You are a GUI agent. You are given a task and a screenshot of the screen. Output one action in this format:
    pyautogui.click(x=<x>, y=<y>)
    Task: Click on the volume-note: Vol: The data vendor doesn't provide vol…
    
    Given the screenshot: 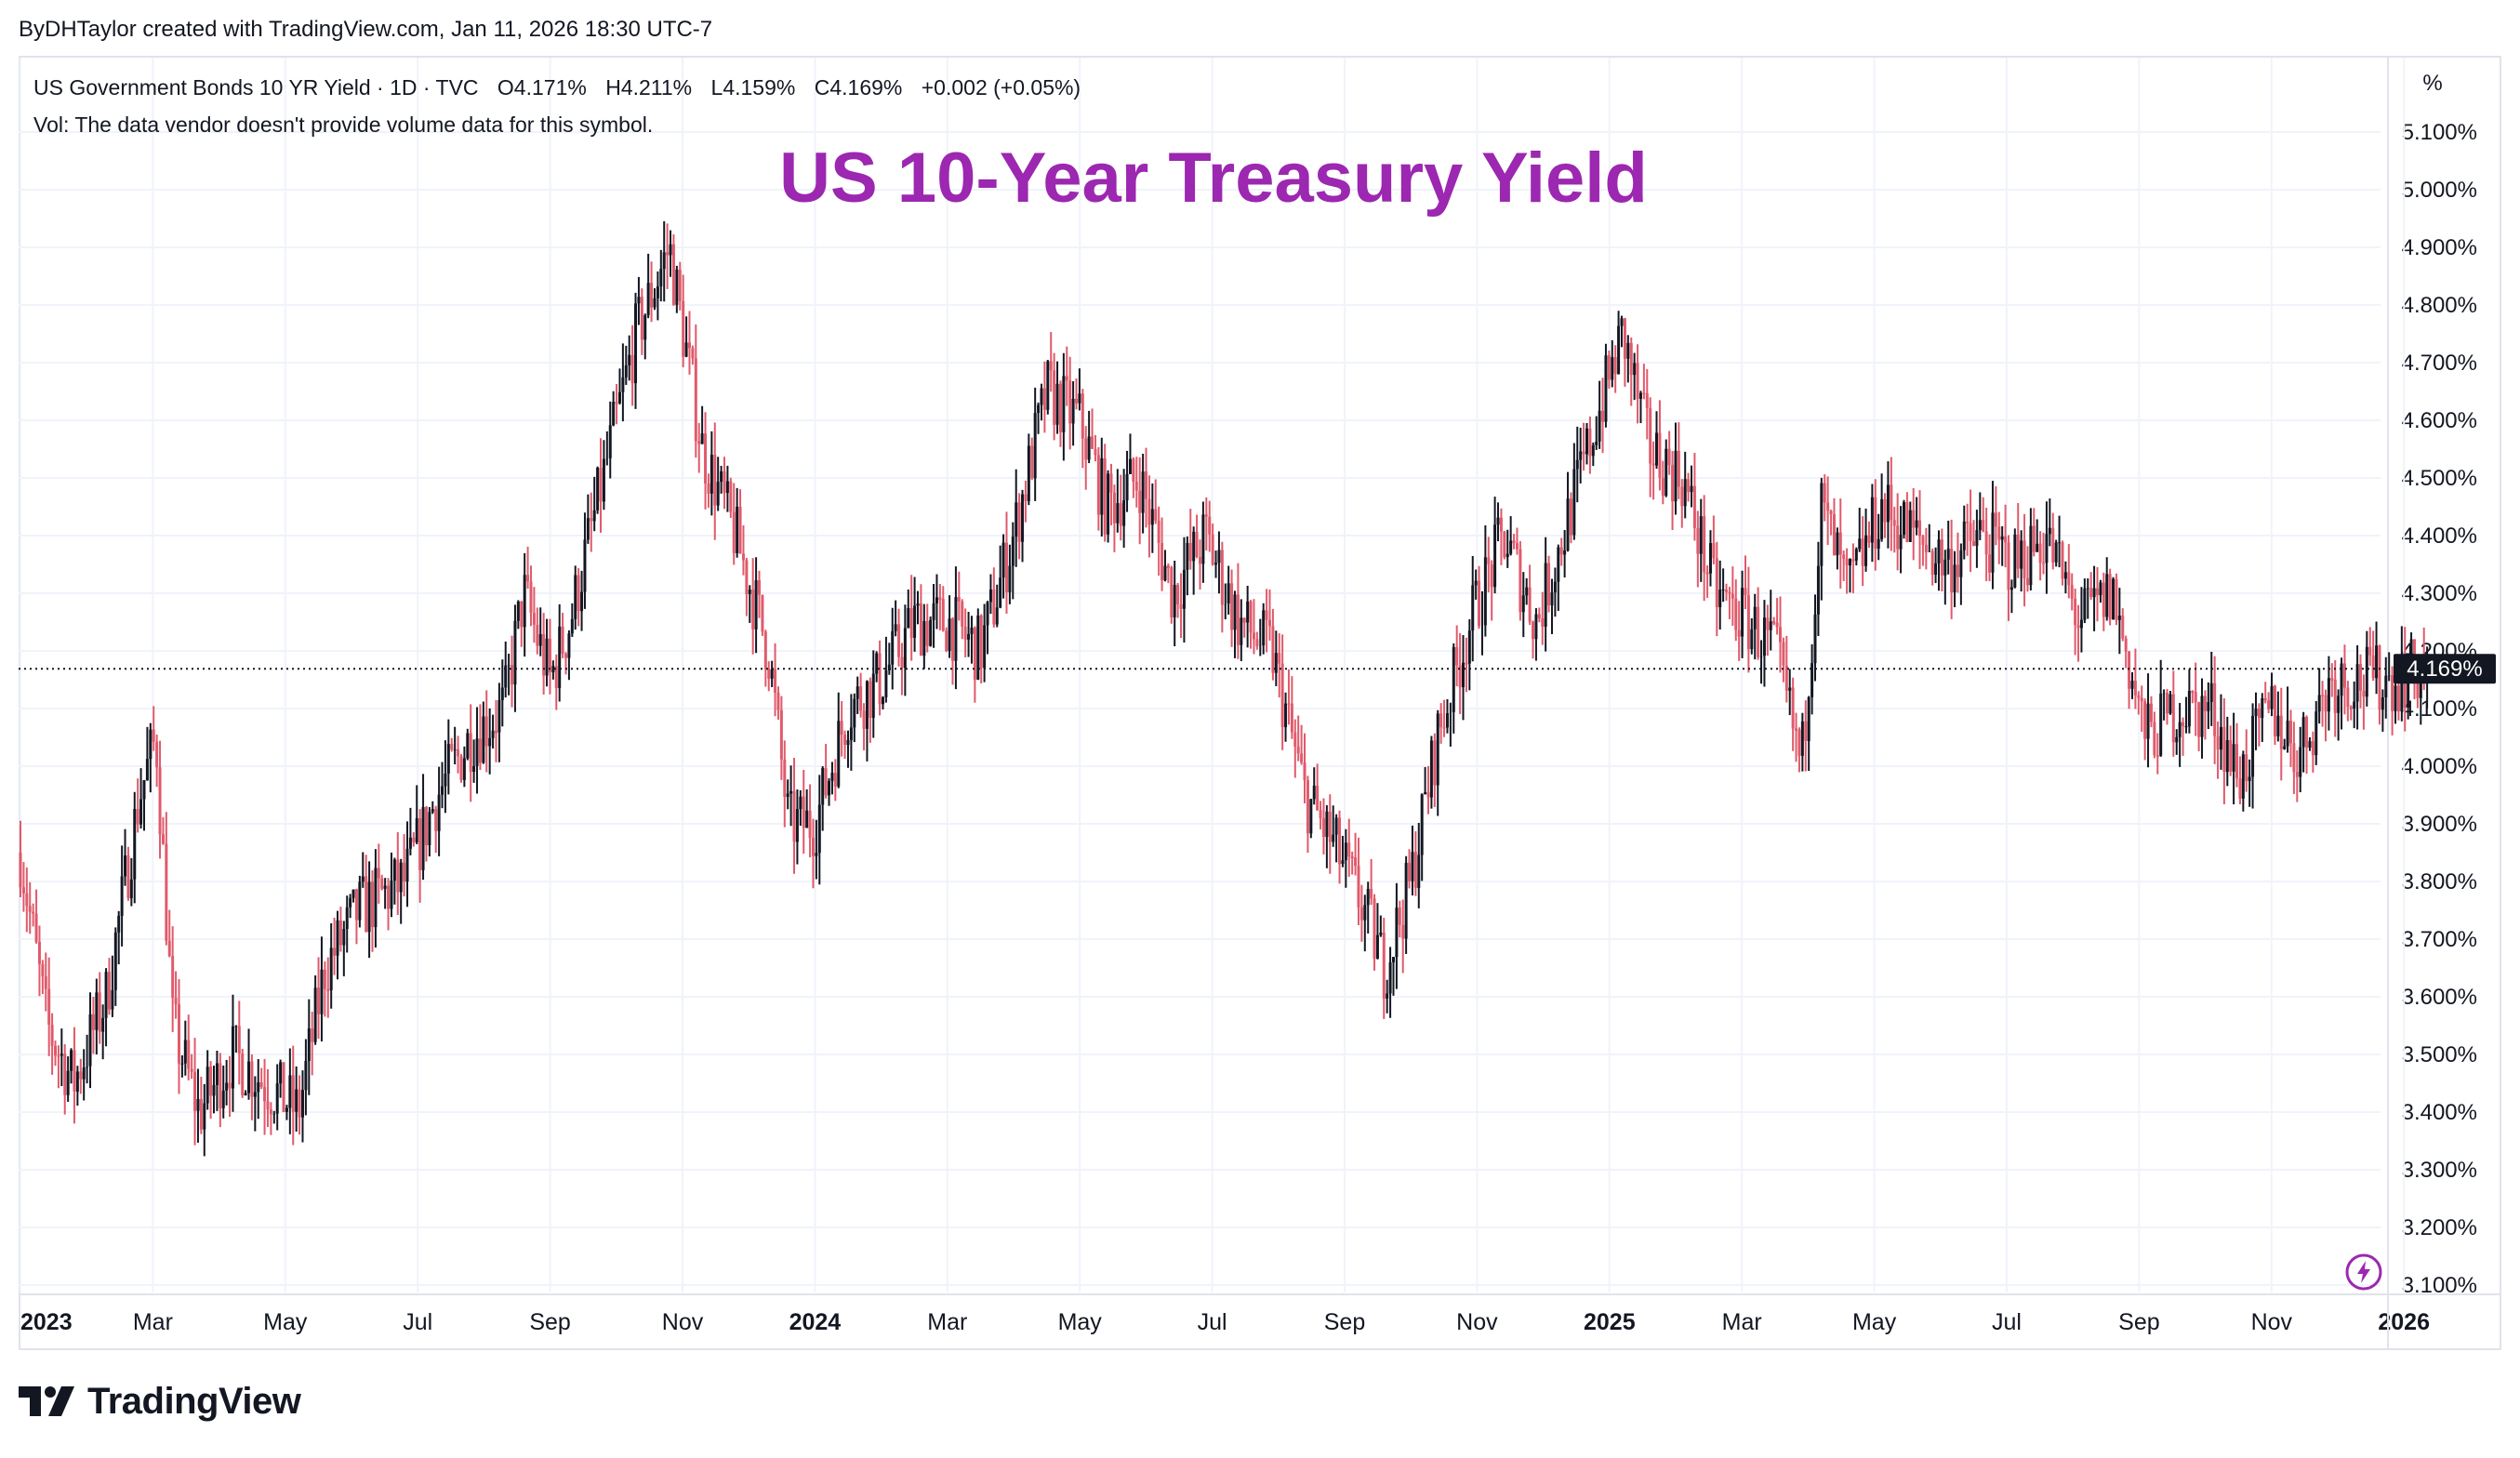 What is the action you would take?
    pyautogui.click(x=343, y=125)
    